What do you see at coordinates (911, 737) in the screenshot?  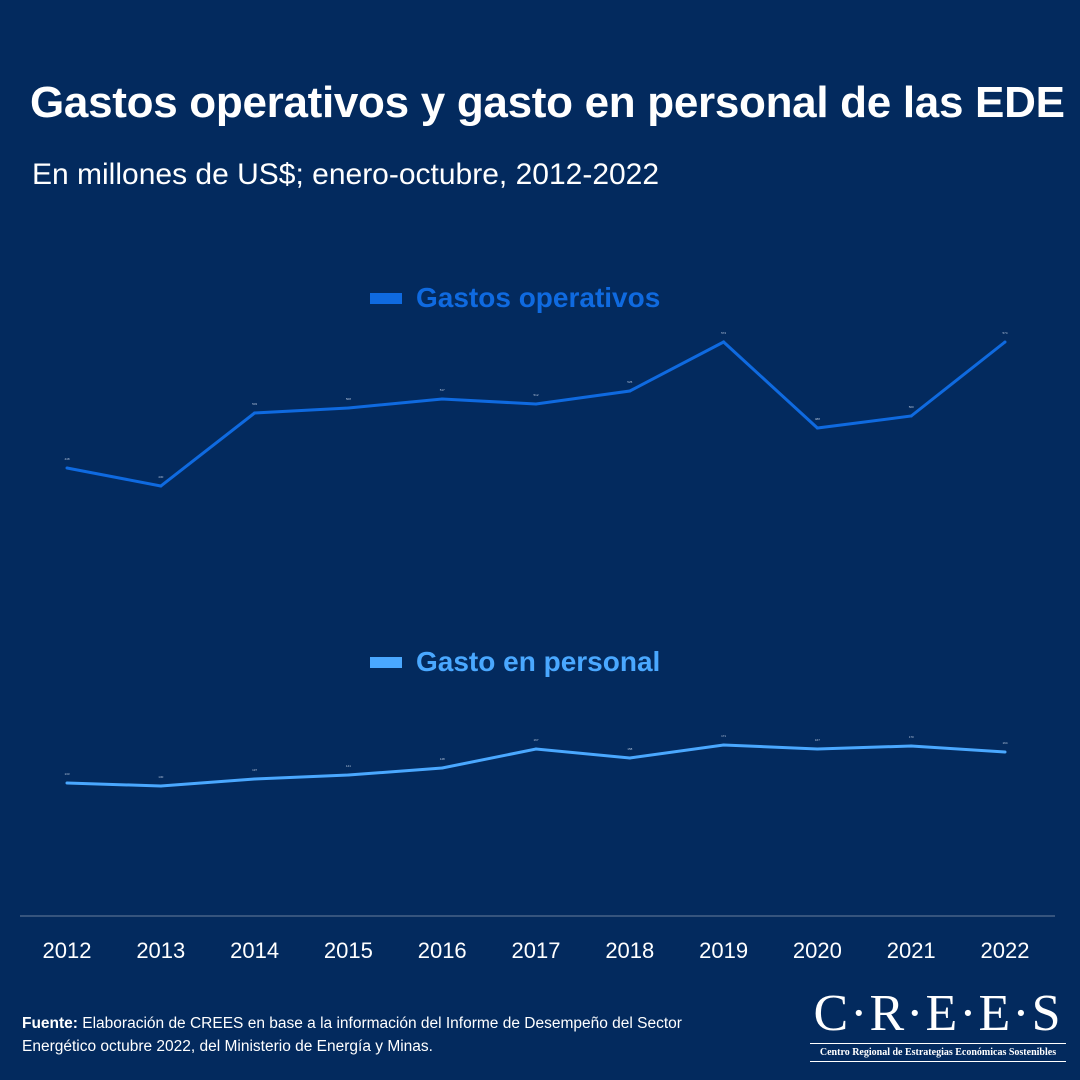 I see `data-label: 170` at bounding box center [911, 737].